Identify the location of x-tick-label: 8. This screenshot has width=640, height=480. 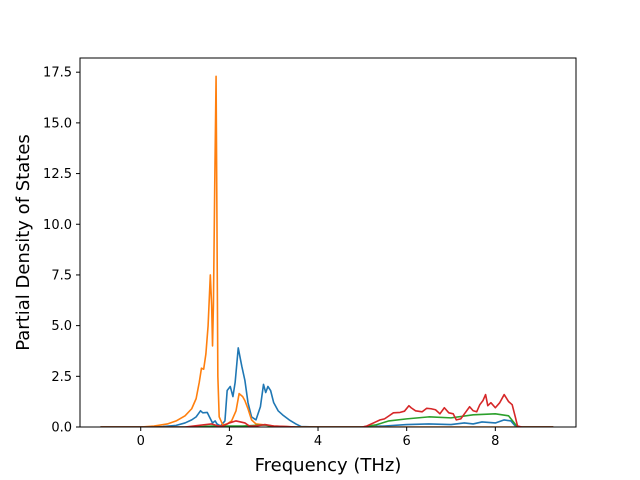
(495, 441).